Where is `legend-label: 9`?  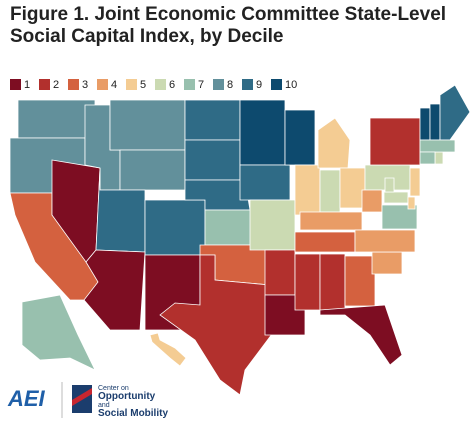 legend-label: 9 is located at coordinates (259, 85).